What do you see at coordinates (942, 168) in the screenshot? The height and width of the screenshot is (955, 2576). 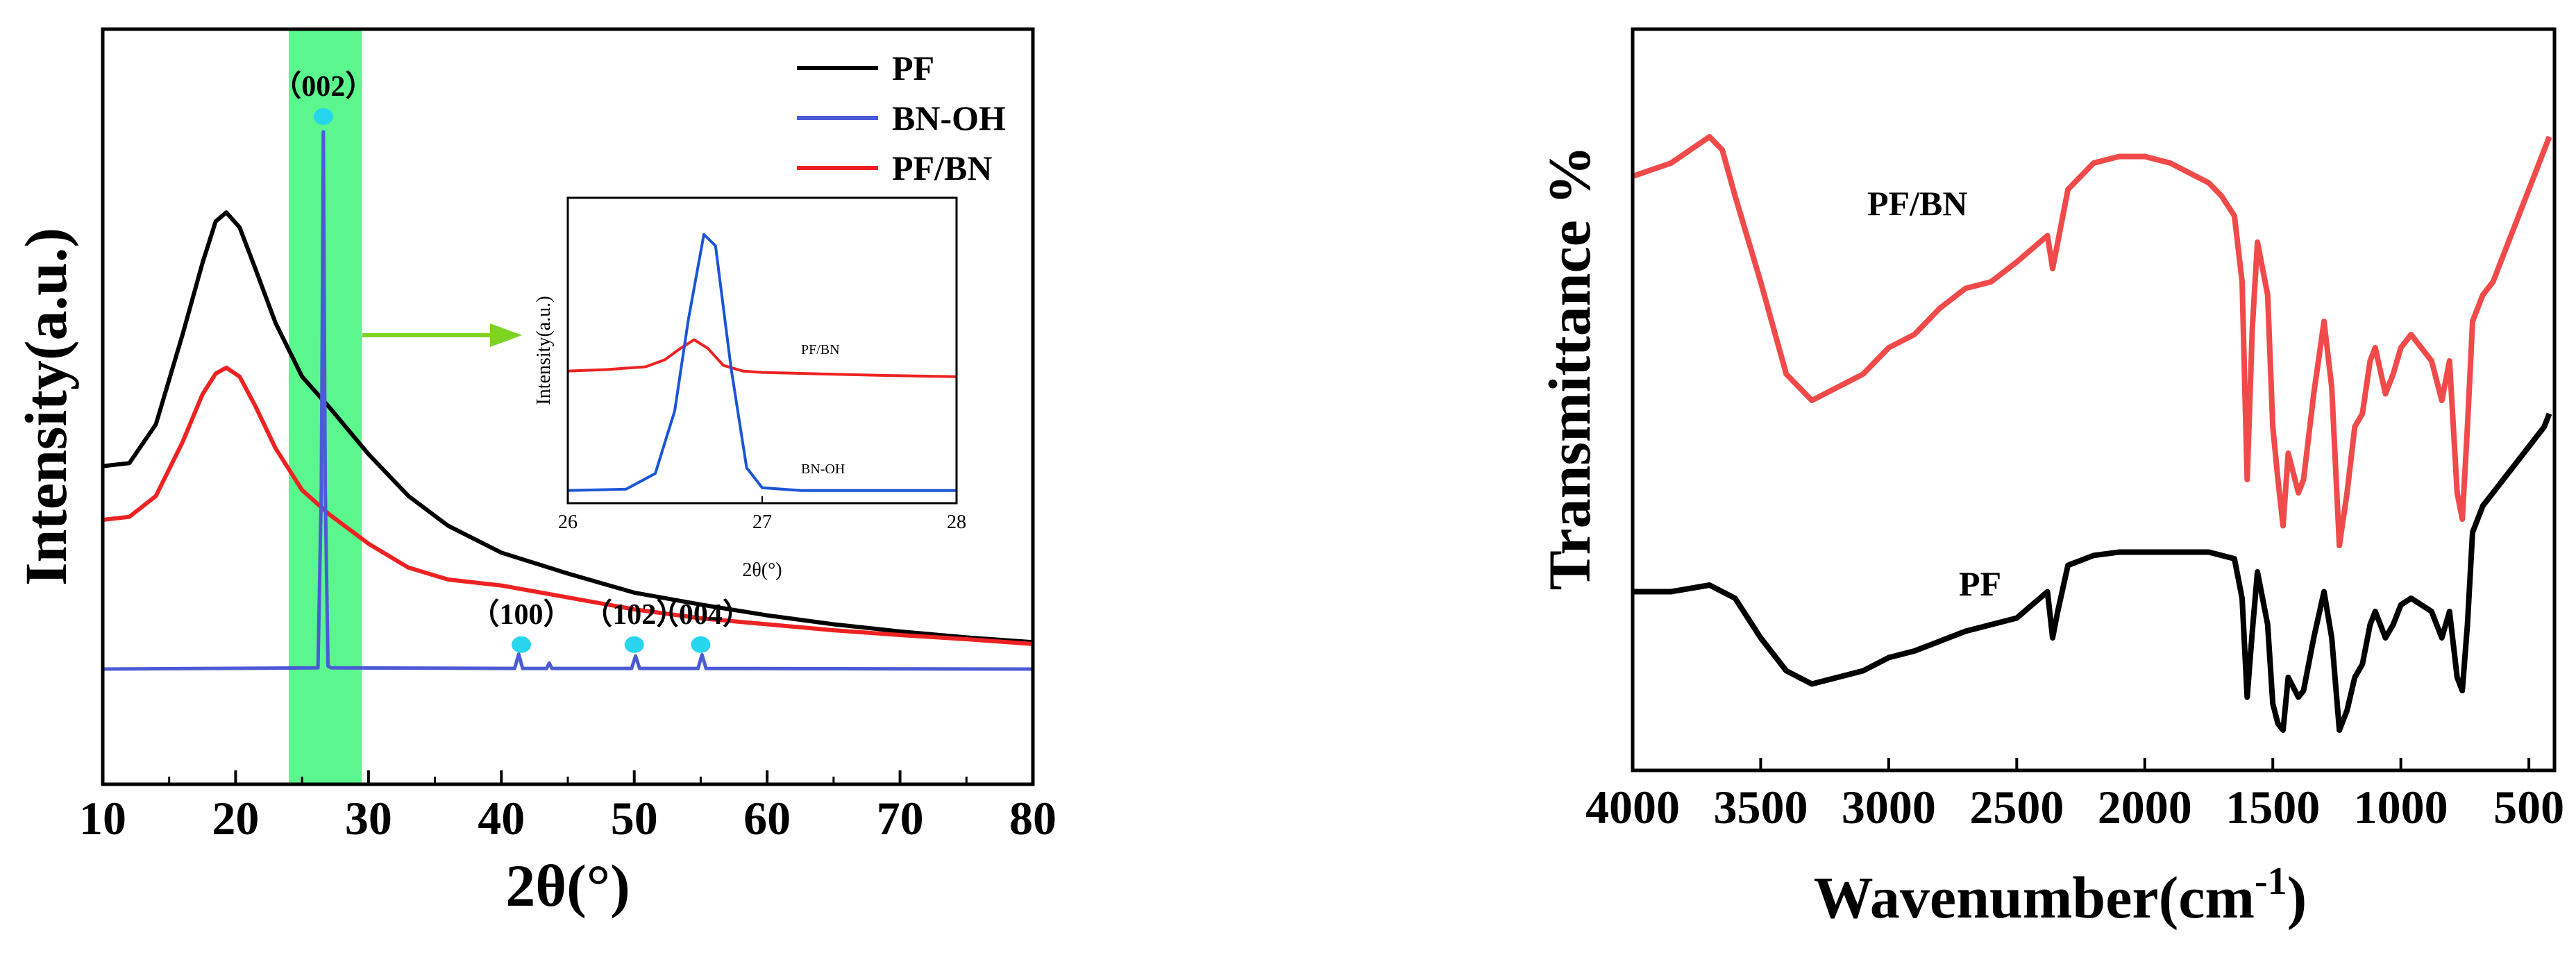 I see `legend-label-pf-bn: PF/BN` at bounding box center [942, 168].